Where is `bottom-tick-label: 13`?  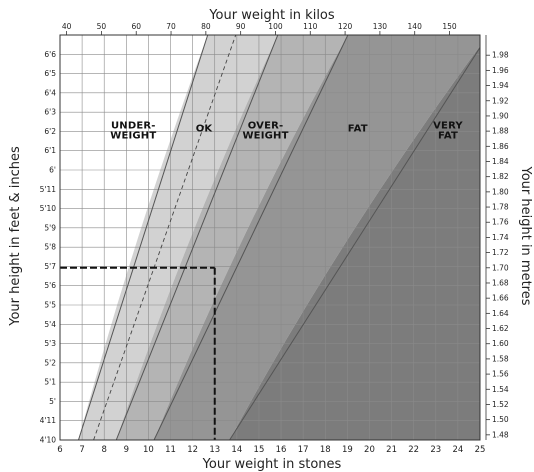 bottom-tick-label: 13 is located at coordinates (214, 450).